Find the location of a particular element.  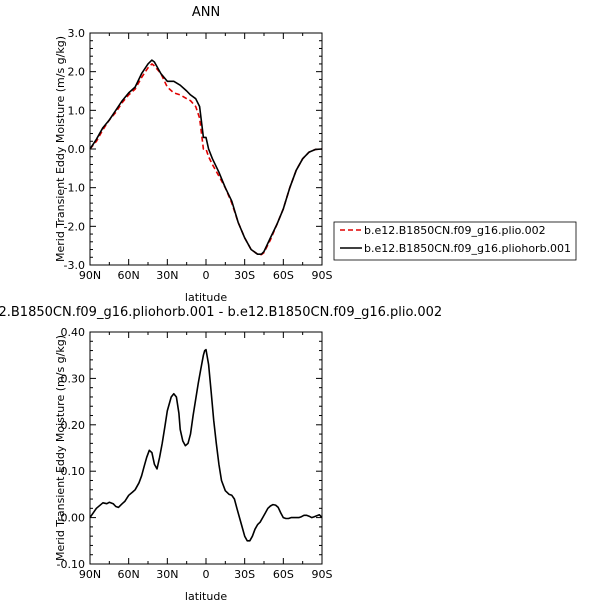

panel-top-ylabel: Merid Transient Eddy Moisture (m/s g/kg) is located at coordinates (60, 149).